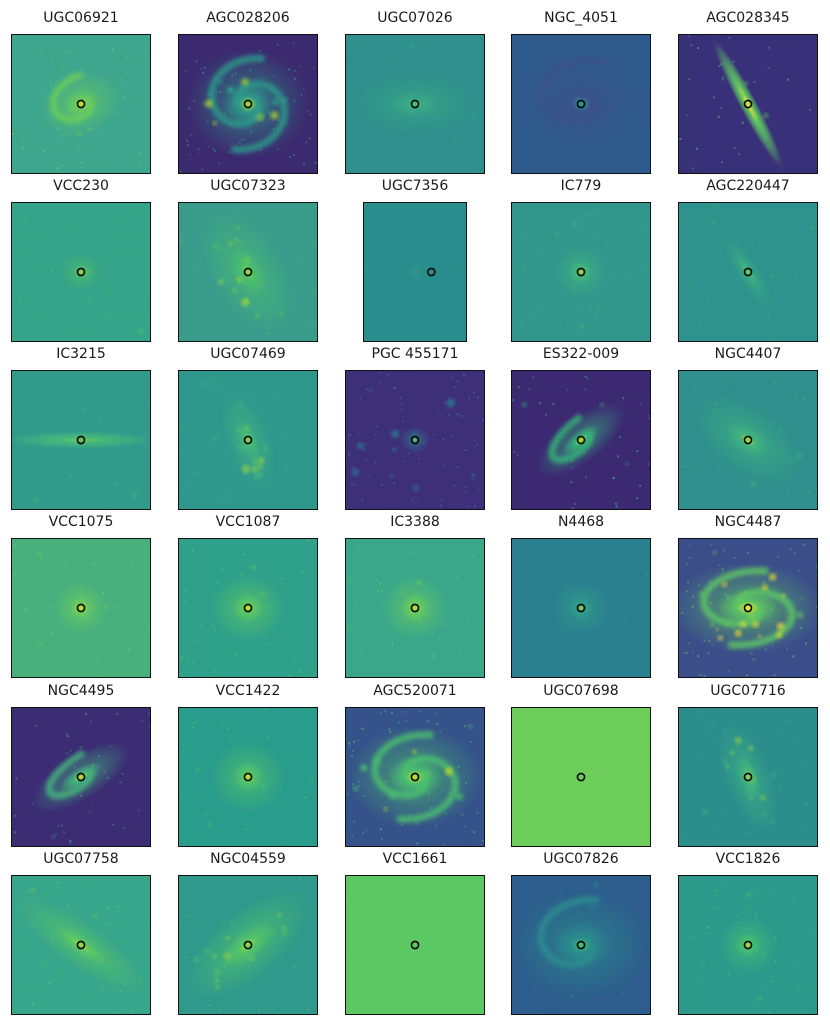  I want to click on galaxy-panel: AGC028206, so click(248, 92).